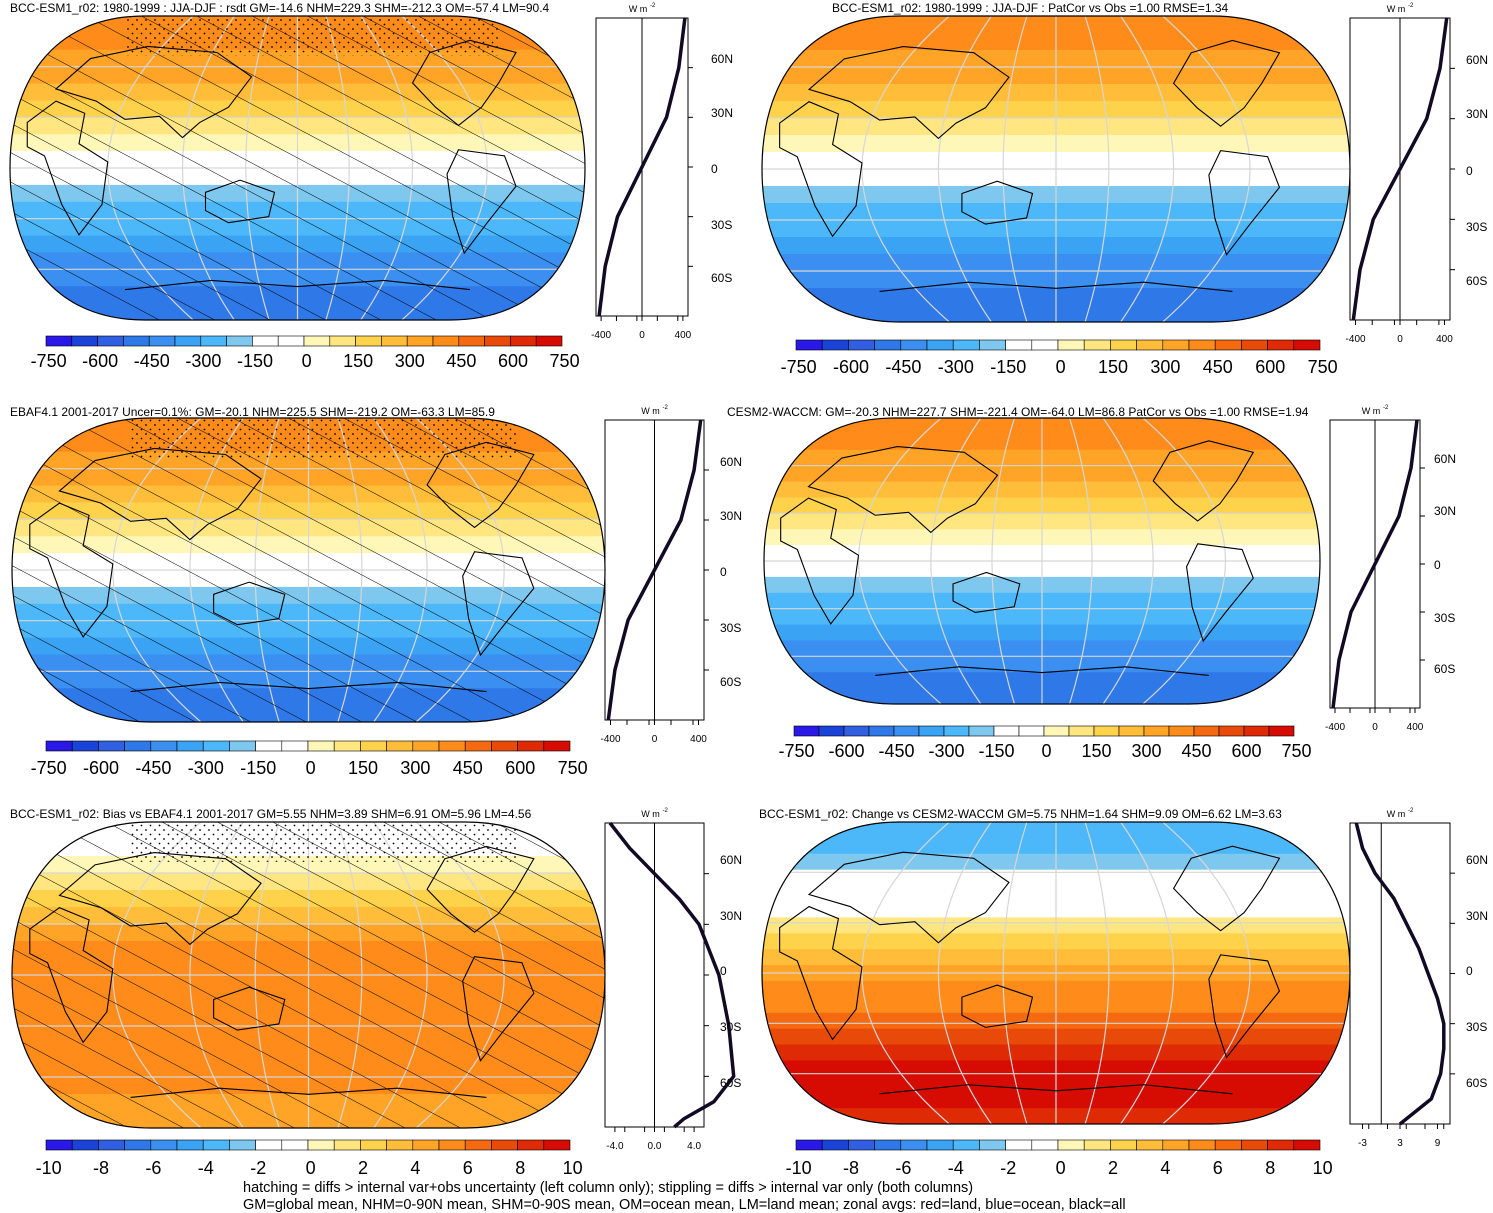  Describe the element at coordinates (49, 1168) in the screenshot. I see `colorbar-label: -10` at that location.